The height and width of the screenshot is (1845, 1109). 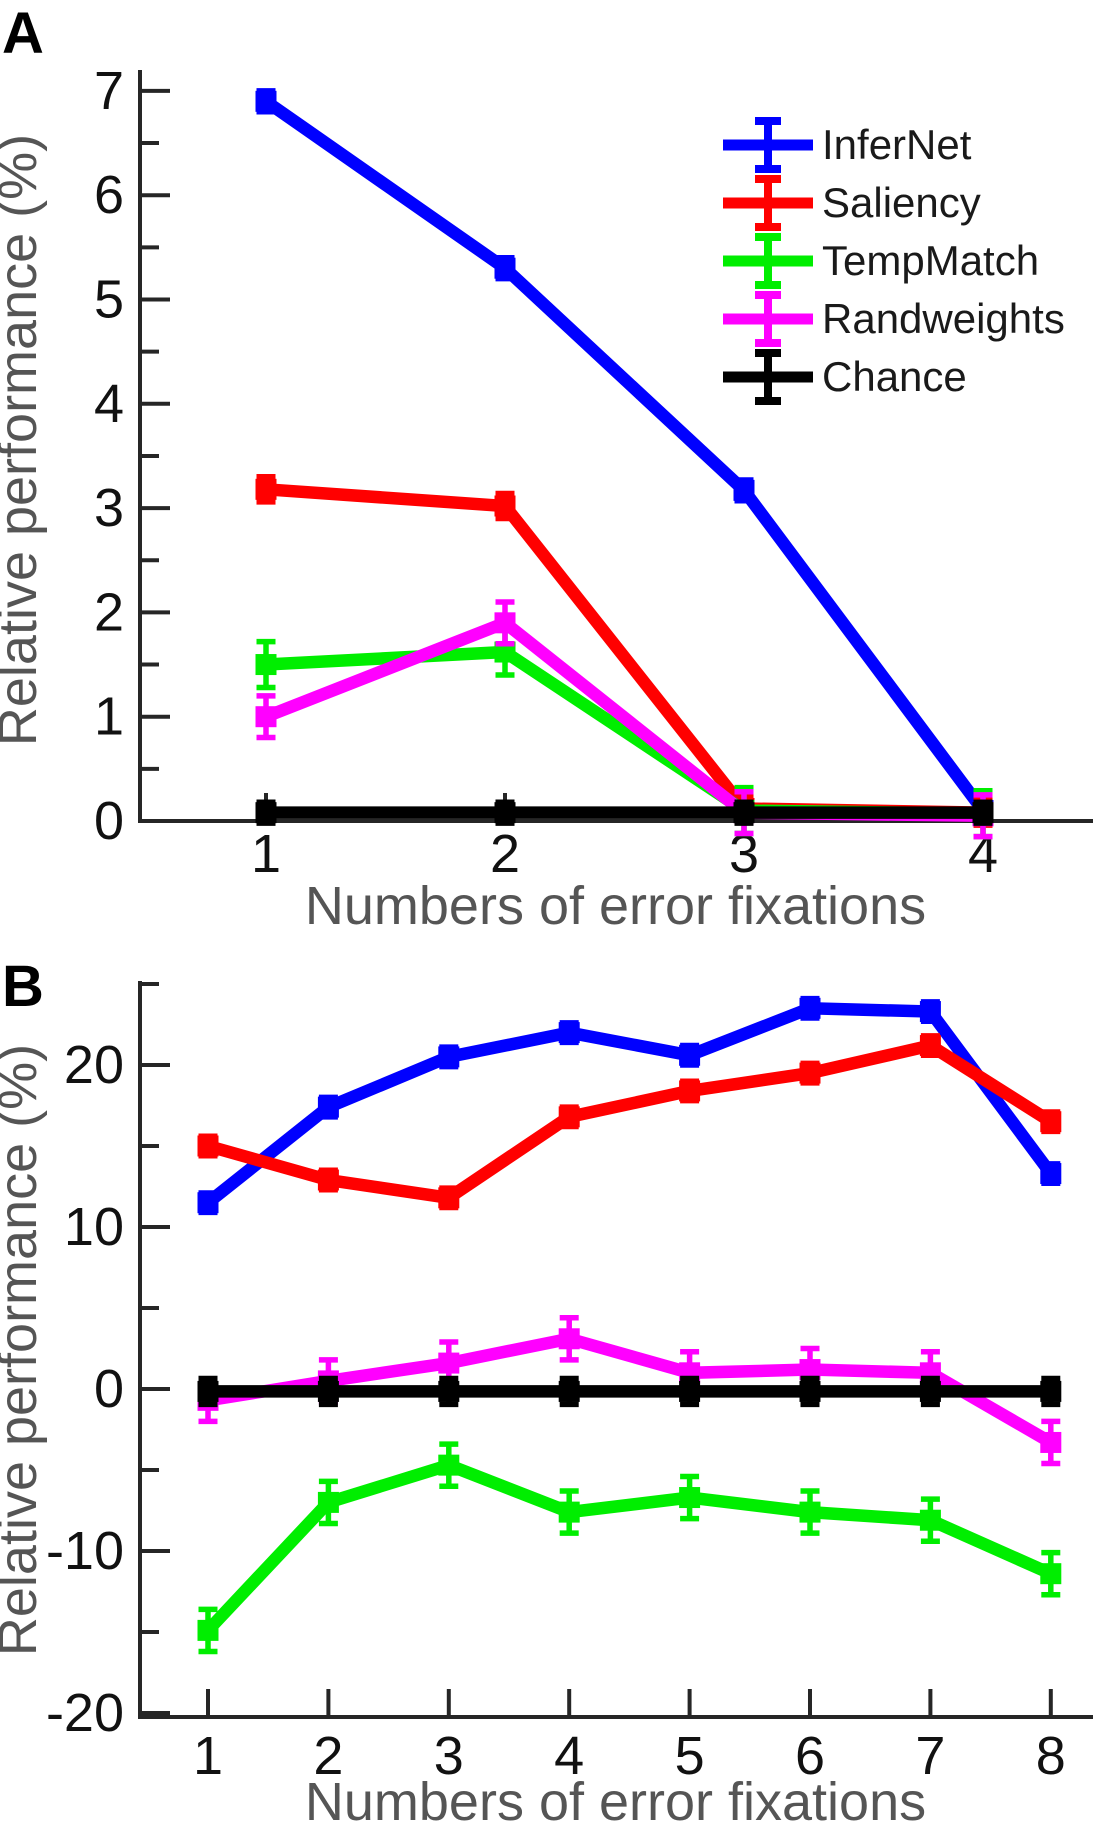 What do you see at coordinates (109, 300) in the screenshot?
I see `y-tick-label: 5` at bounding box center [109, 300].